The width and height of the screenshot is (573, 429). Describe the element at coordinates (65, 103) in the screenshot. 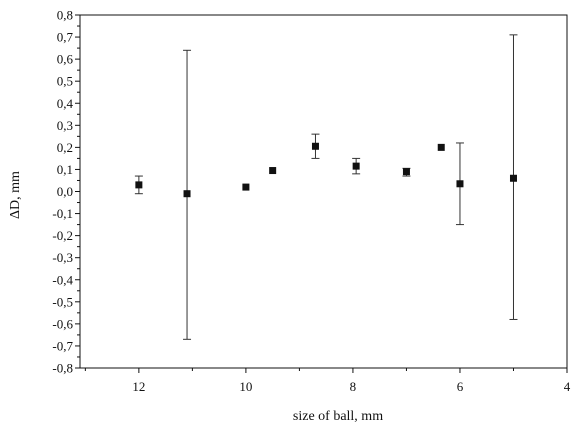

I see `y-tick-label: 0,4` at that location.